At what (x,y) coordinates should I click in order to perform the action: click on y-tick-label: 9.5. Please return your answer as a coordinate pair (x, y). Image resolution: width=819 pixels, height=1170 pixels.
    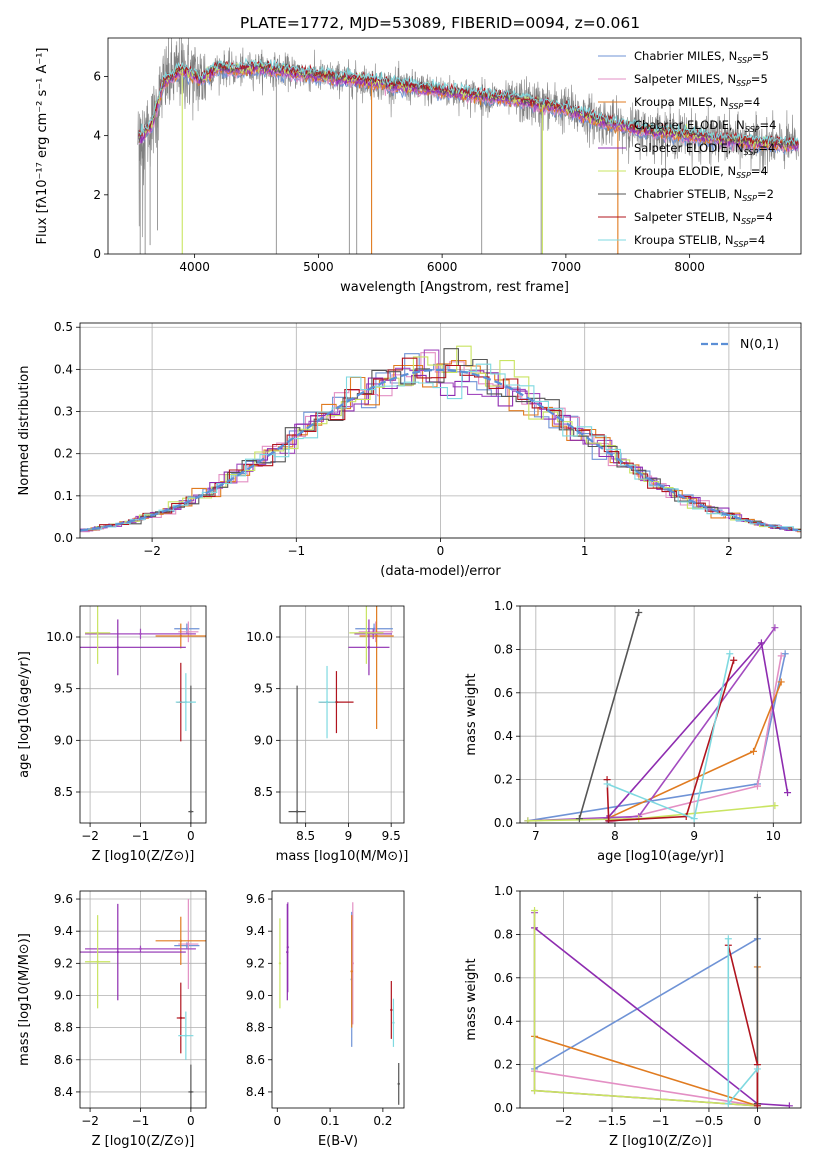
    Looking at the image, I should click on (263, 689).